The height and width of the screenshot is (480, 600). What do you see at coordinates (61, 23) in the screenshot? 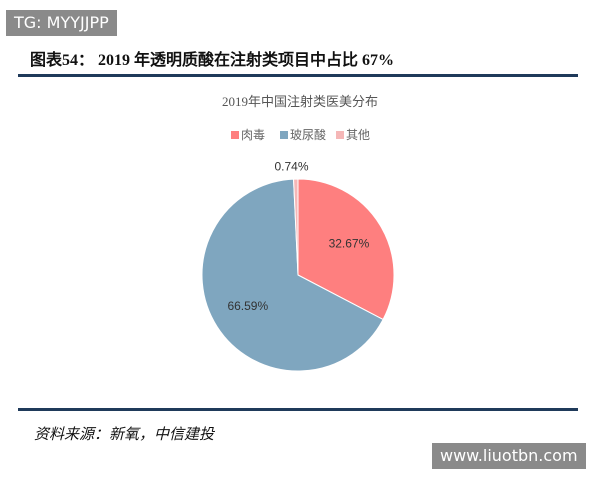
I see `watermark: TG: MYYJJPP` at bounding box center [61, 23].